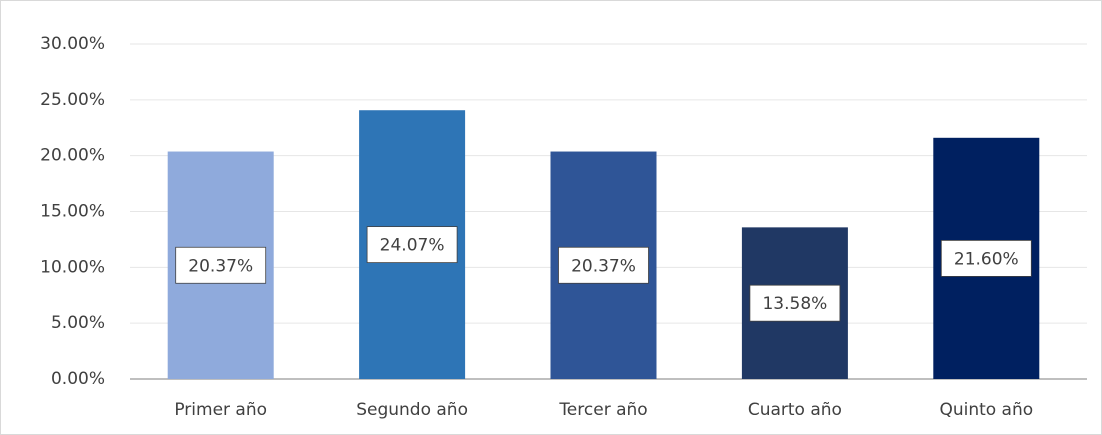 Image resolution: width=1102 pixels, height=435 pixels. I want to click on x-tick-label: Cuarto año, so click(795, 410).